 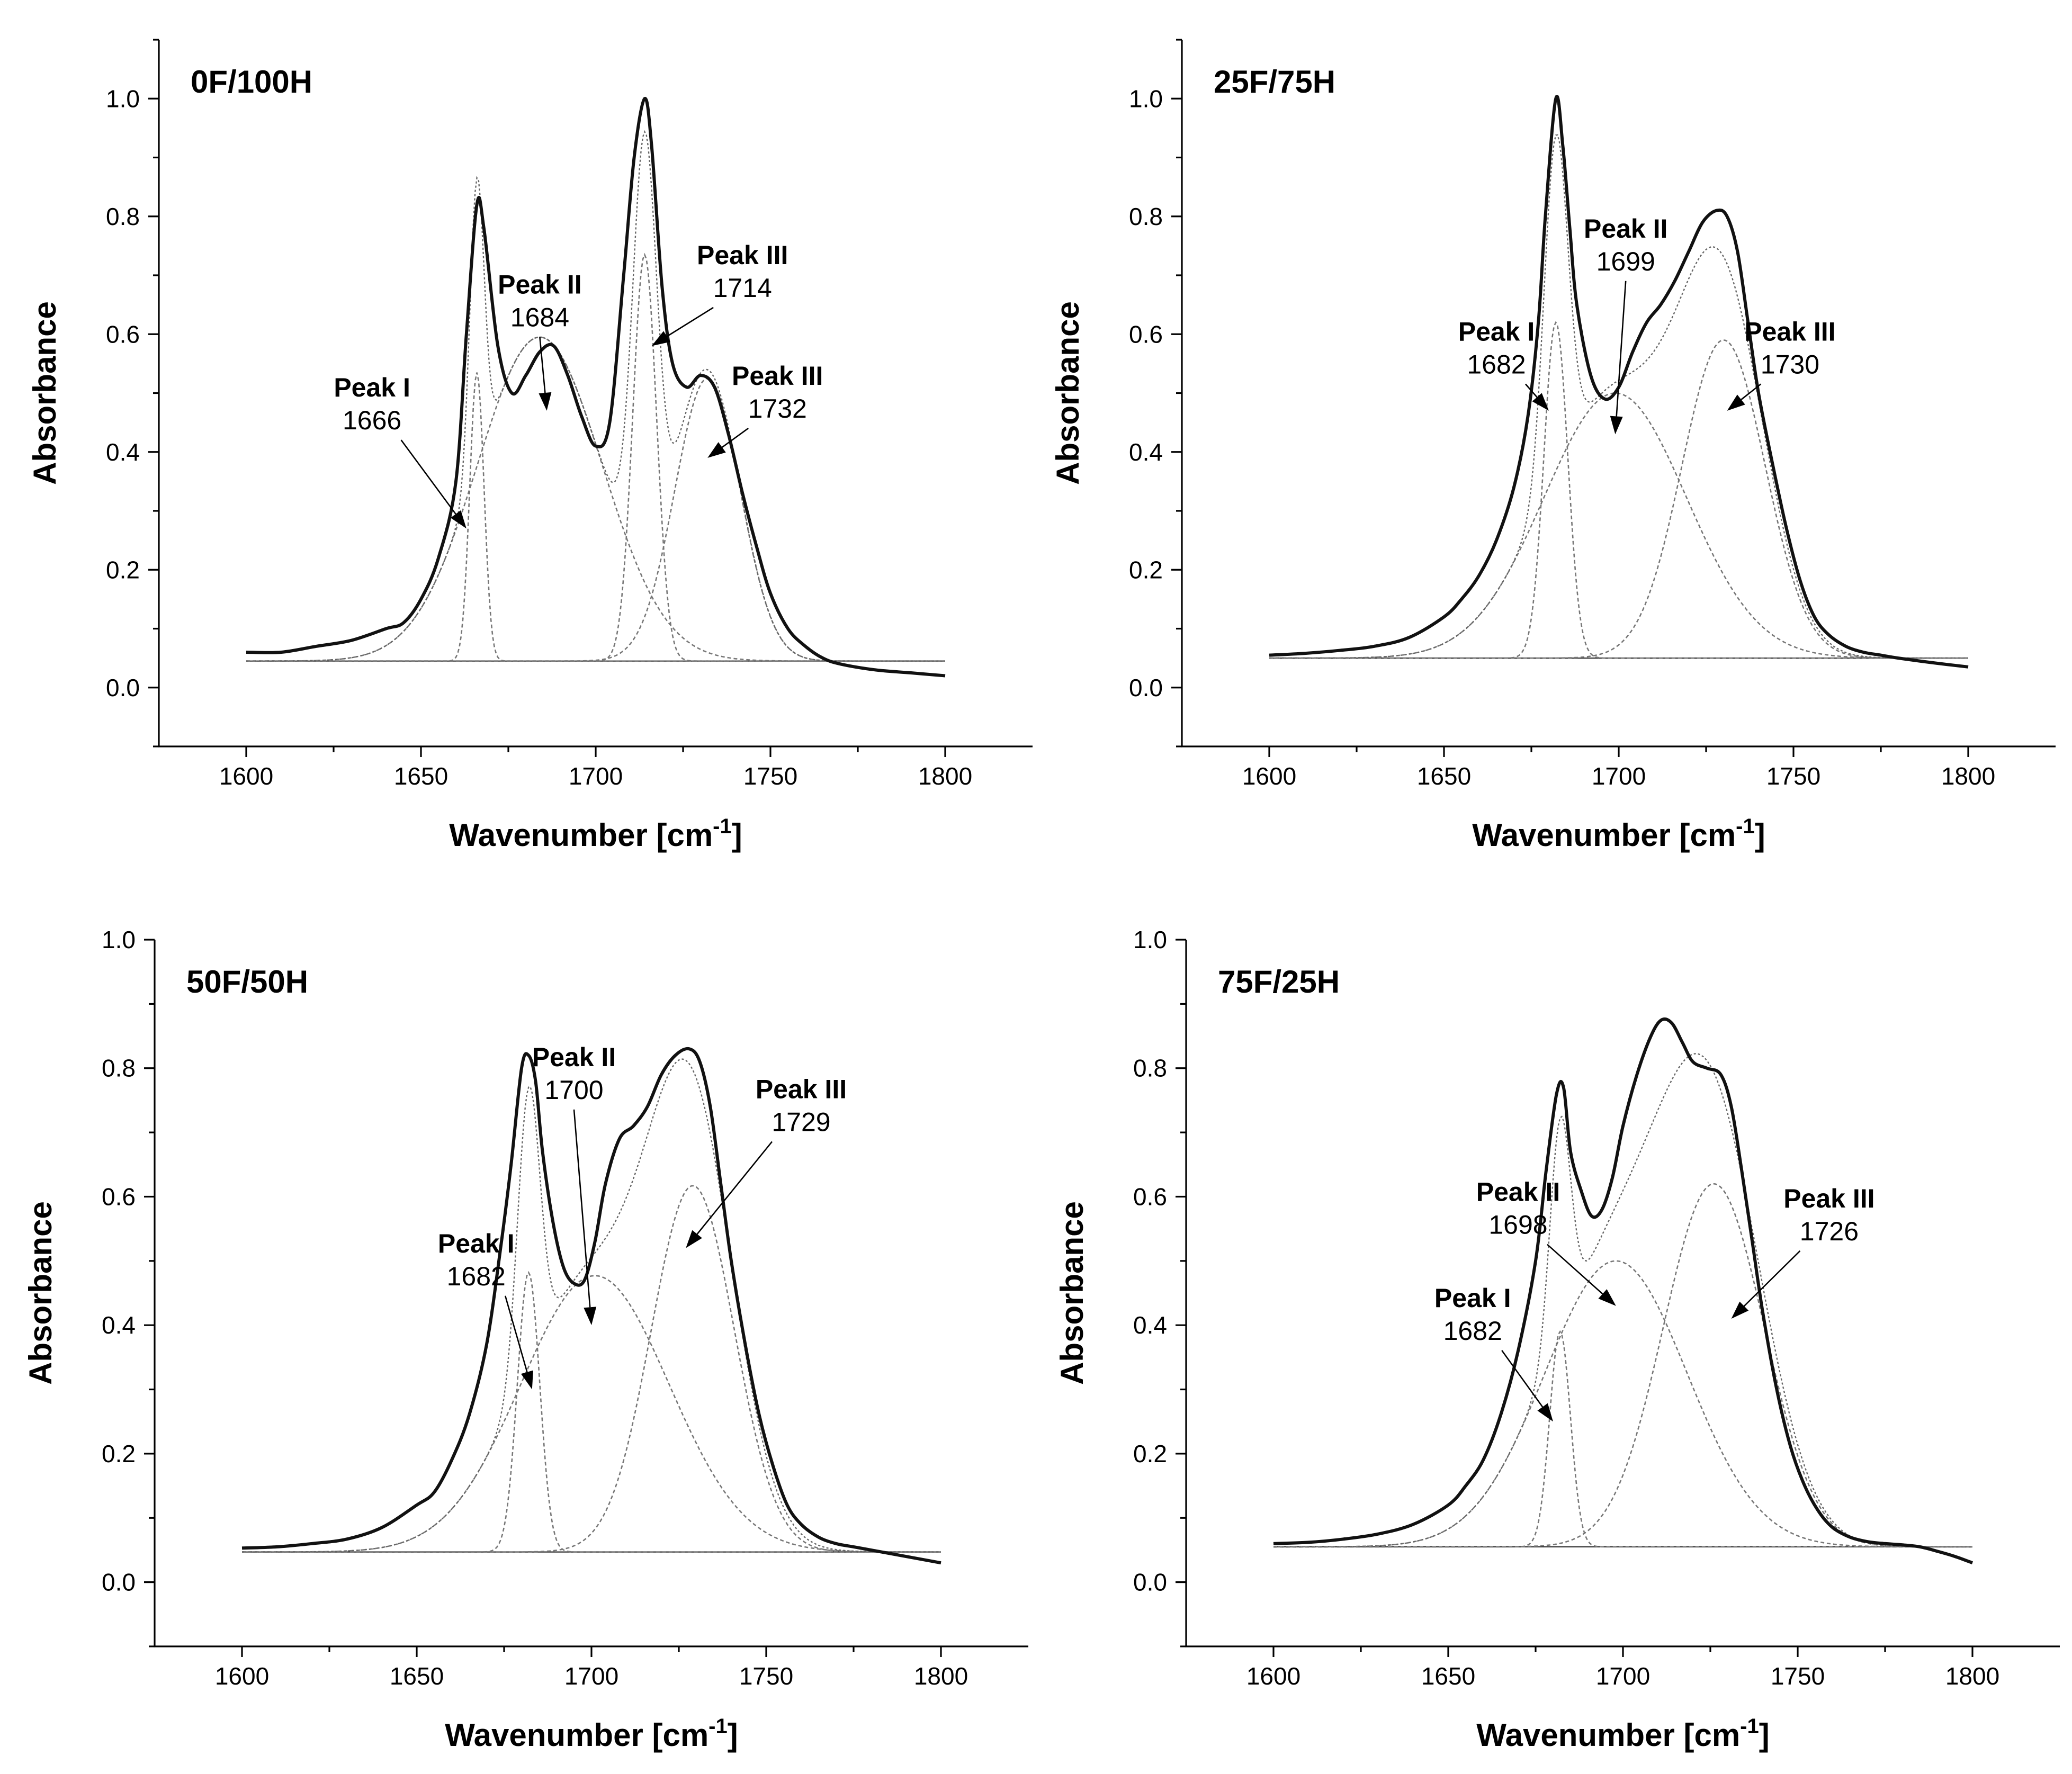 What do you see at coordinates (540, 317) in the screenshot?
I see `peak-label-value: 1684` at bounding box center [540, 317].